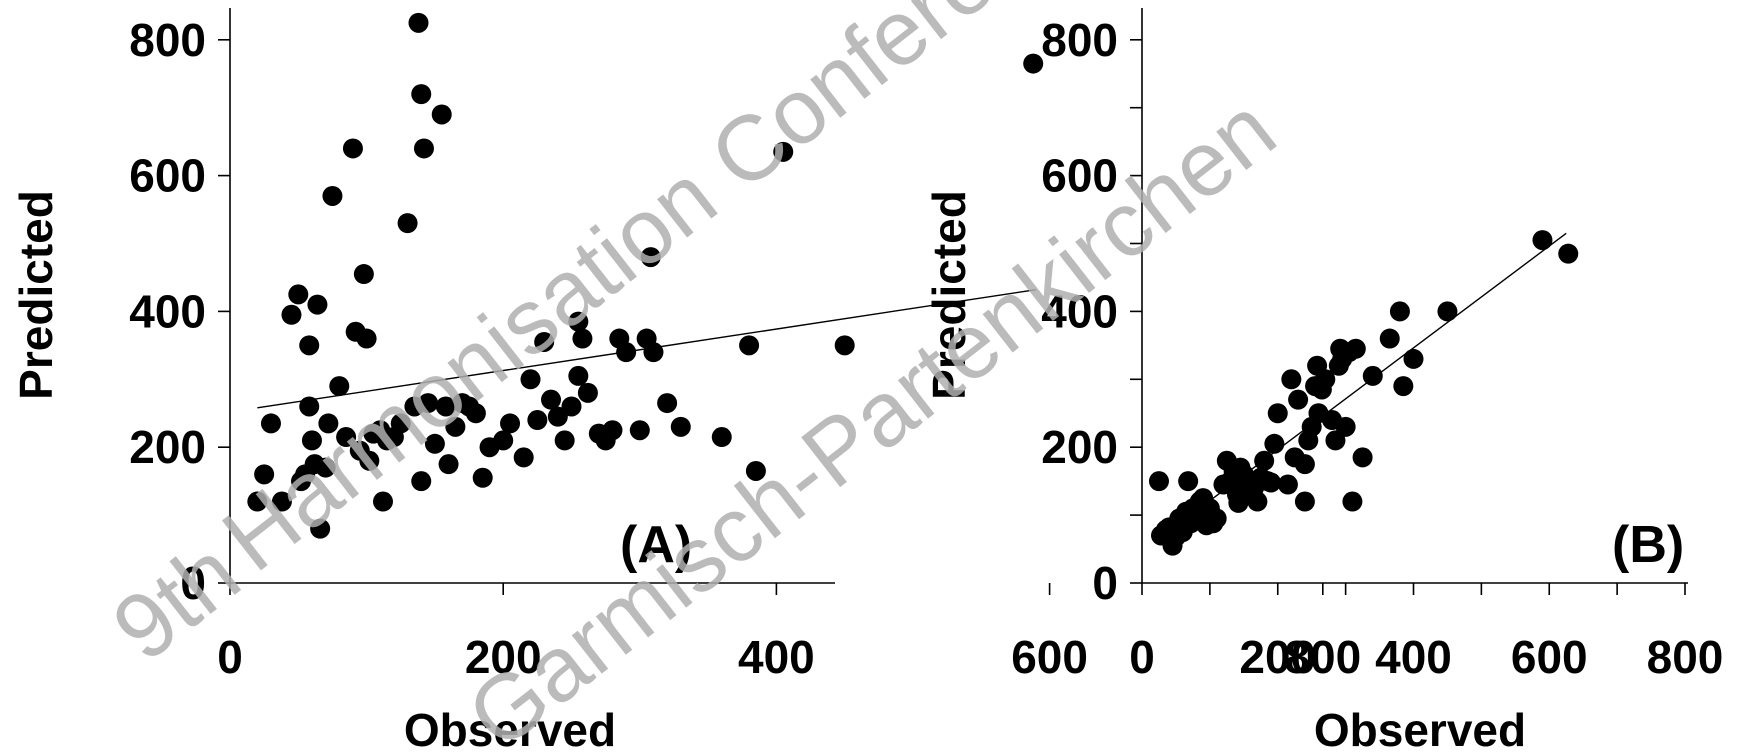 The width and height of the screenshot is (1740, 753). What do you see at coordinates (1685, 657) in the screenshot?
I see `x-tick-label: 800` at bounding box center [1685, 657].